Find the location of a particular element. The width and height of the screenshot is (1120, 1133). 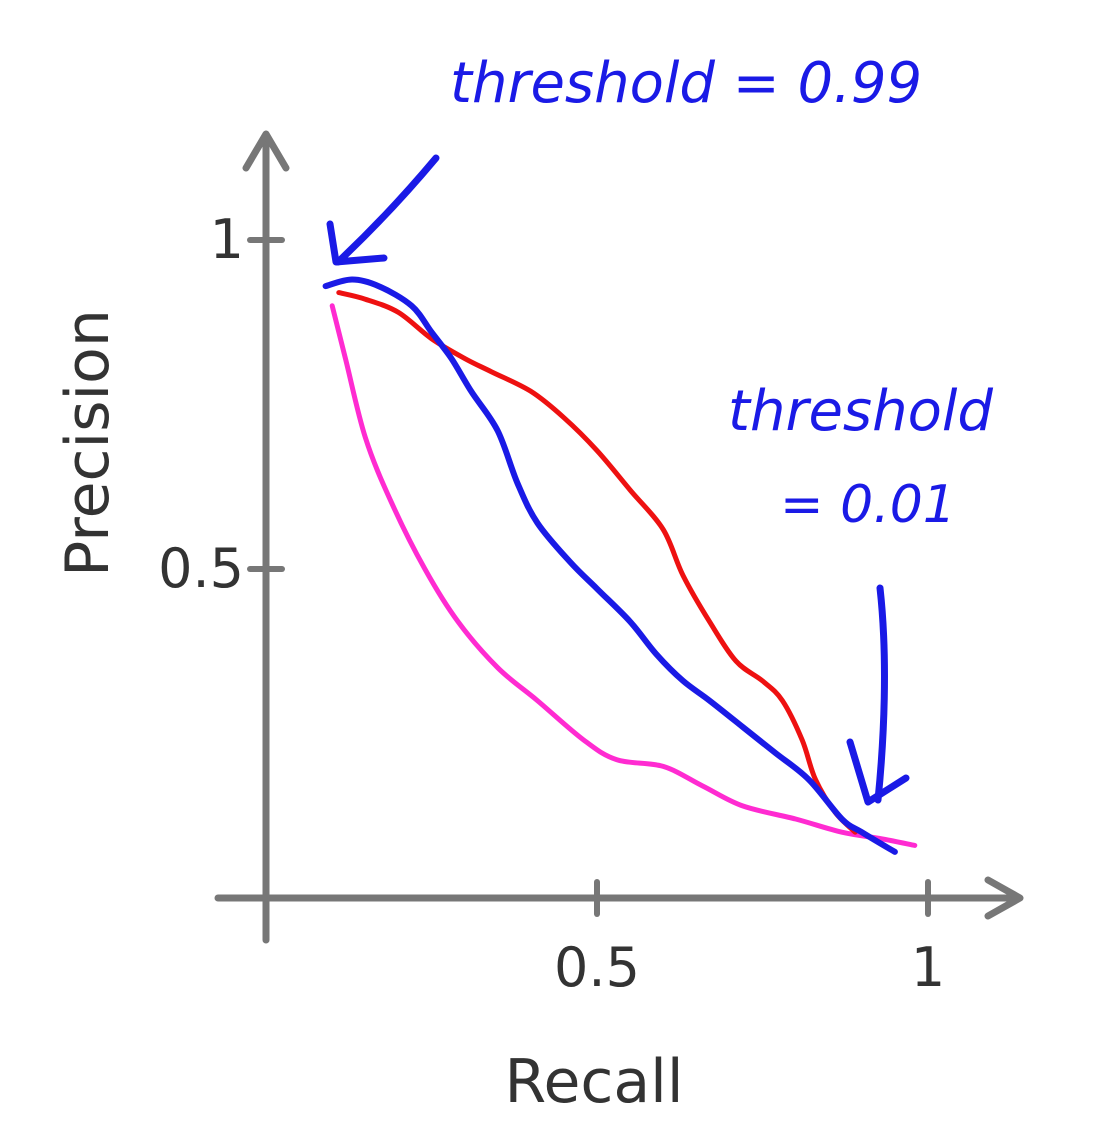

y-axis-arrow is located at coordinates (266, 151).